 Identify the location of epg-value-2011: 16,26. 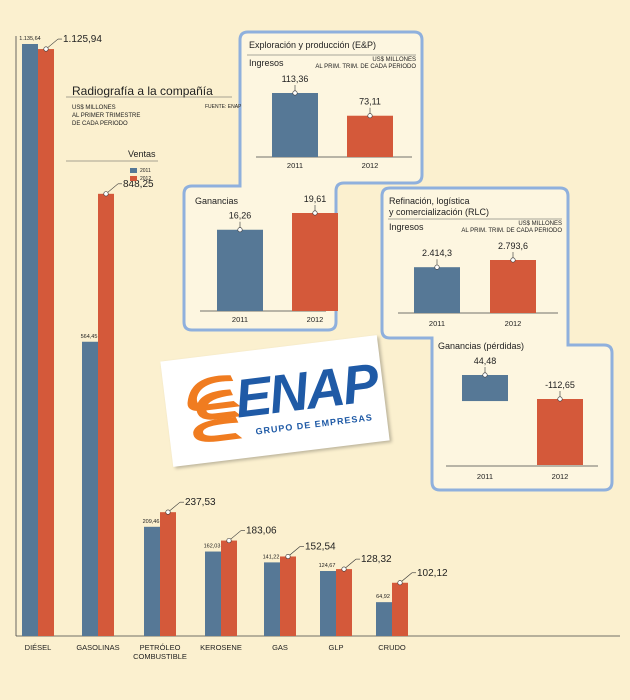
(240, 216).